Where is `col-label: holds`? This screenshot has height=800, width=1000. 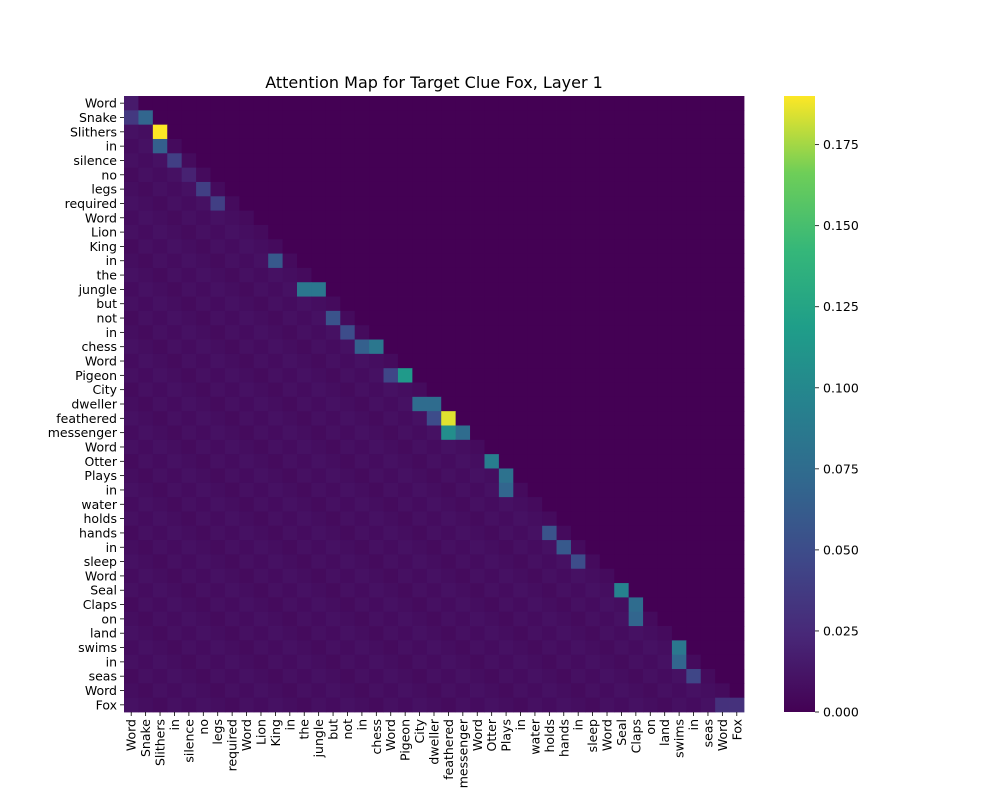 col-label: holds is located at coordinates (549, 736).